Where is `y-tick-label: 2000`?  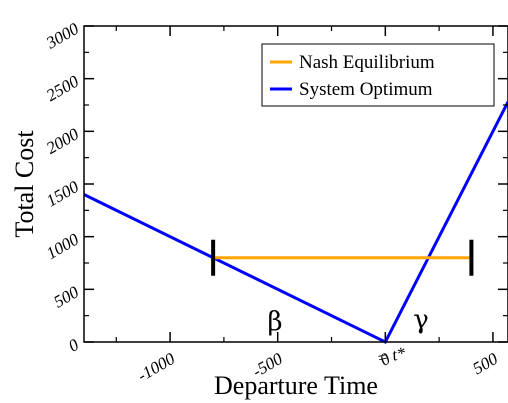 y-tick-label: 2000 is located at coordinates (62, 141).